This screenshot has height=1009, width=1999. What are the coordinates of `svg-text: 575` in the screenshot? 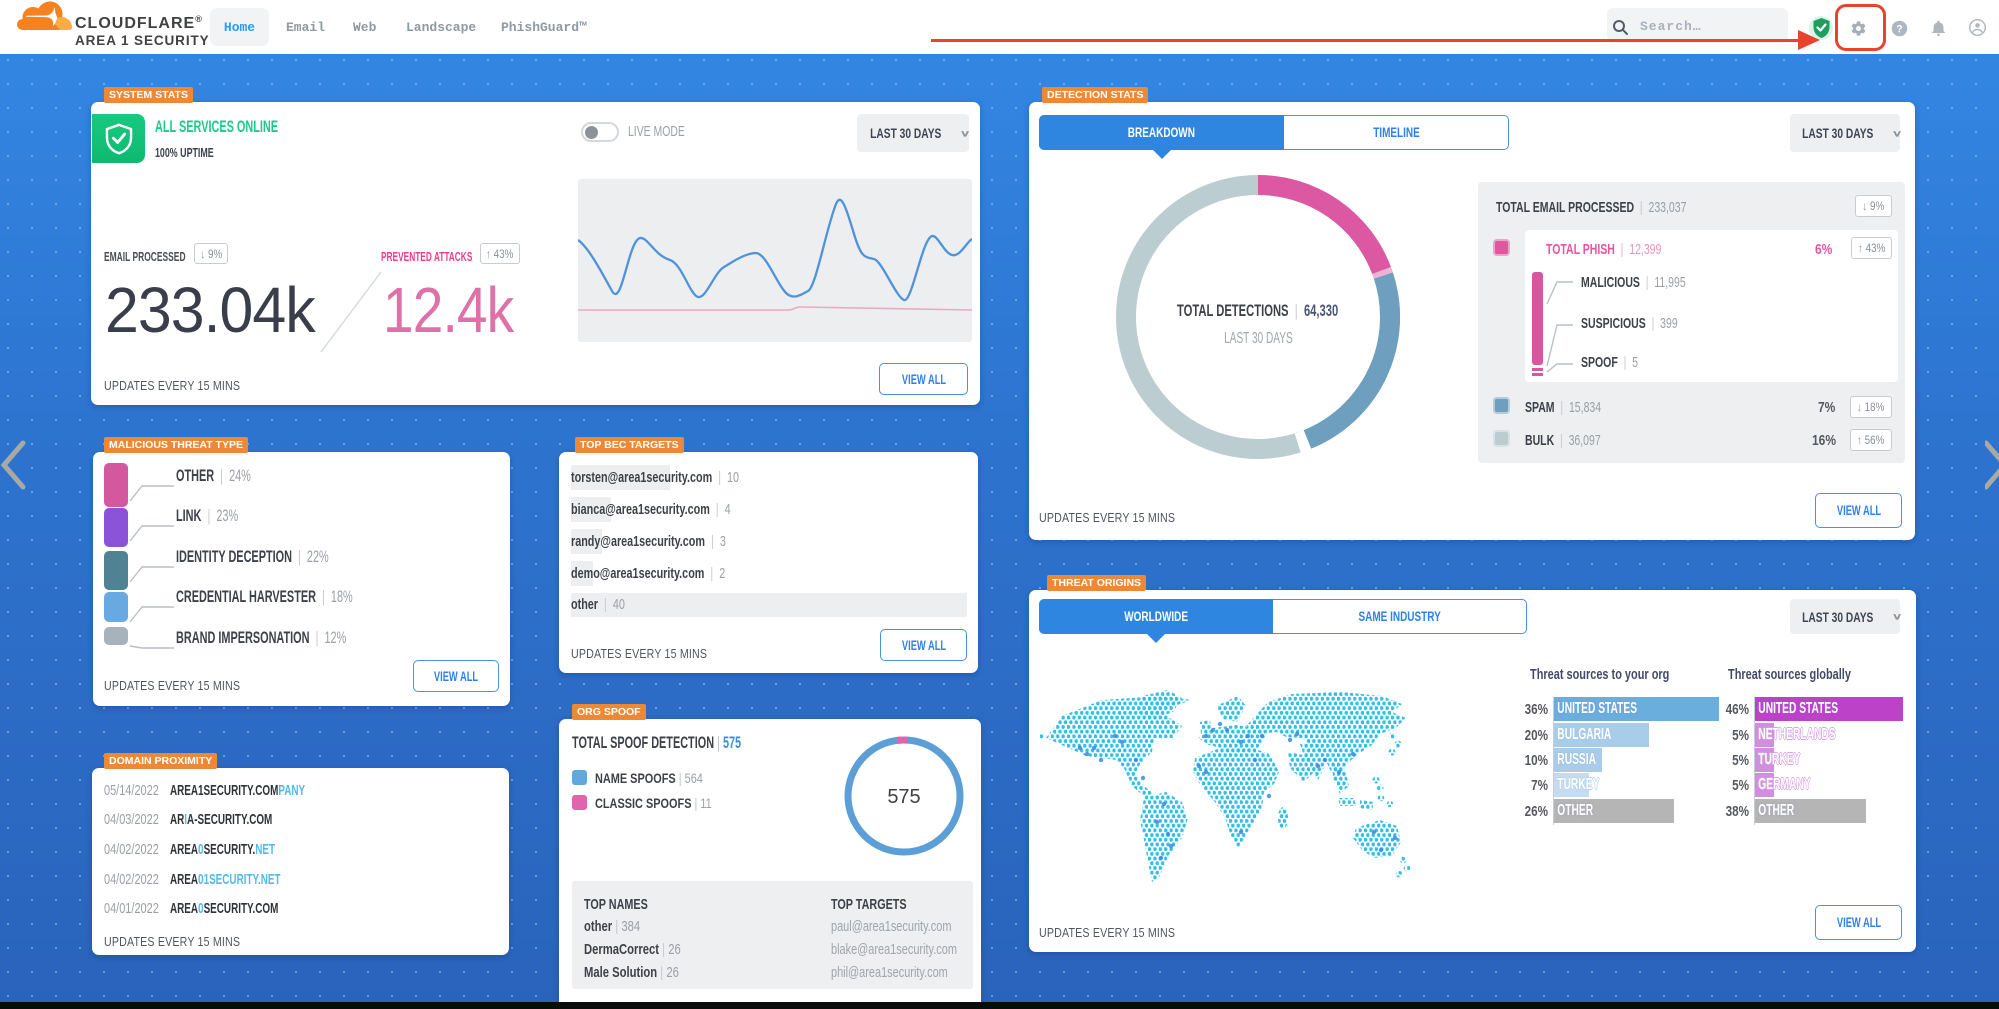 It's located at (903, 797).